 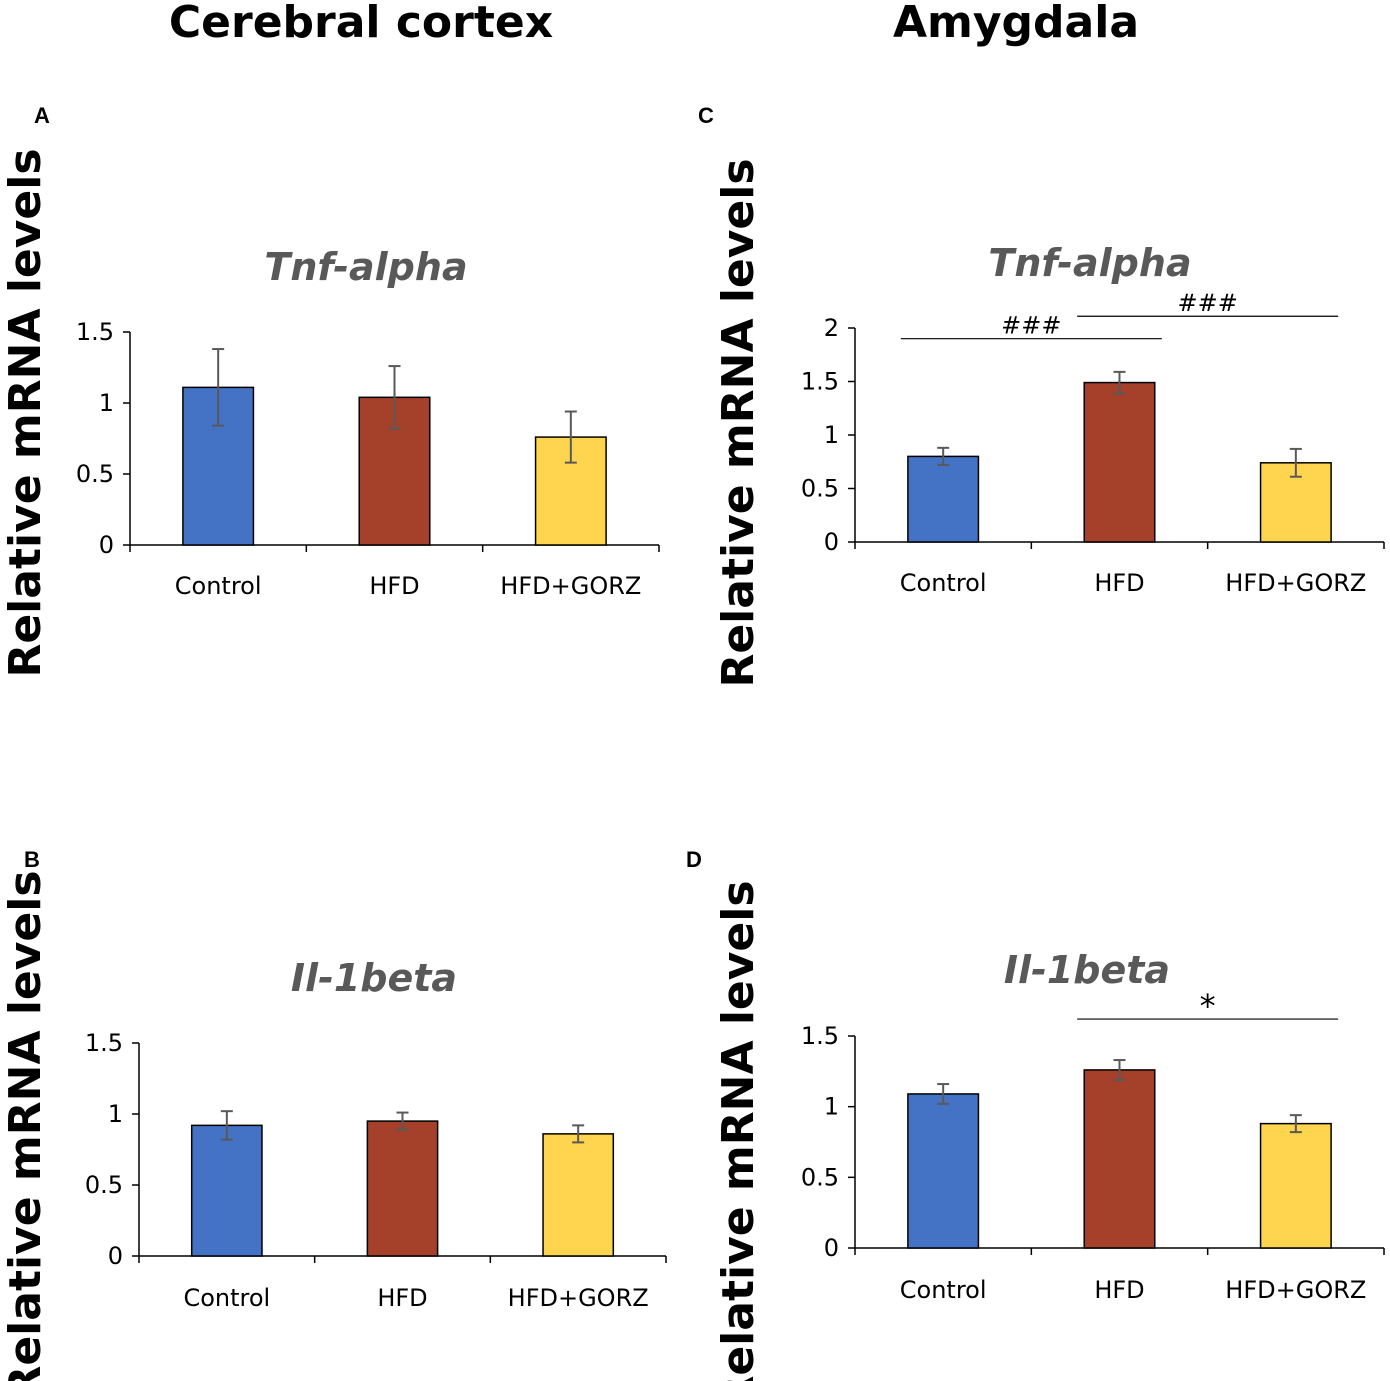 I want to click on significance-label: *, so click(x=1208, y=1006).